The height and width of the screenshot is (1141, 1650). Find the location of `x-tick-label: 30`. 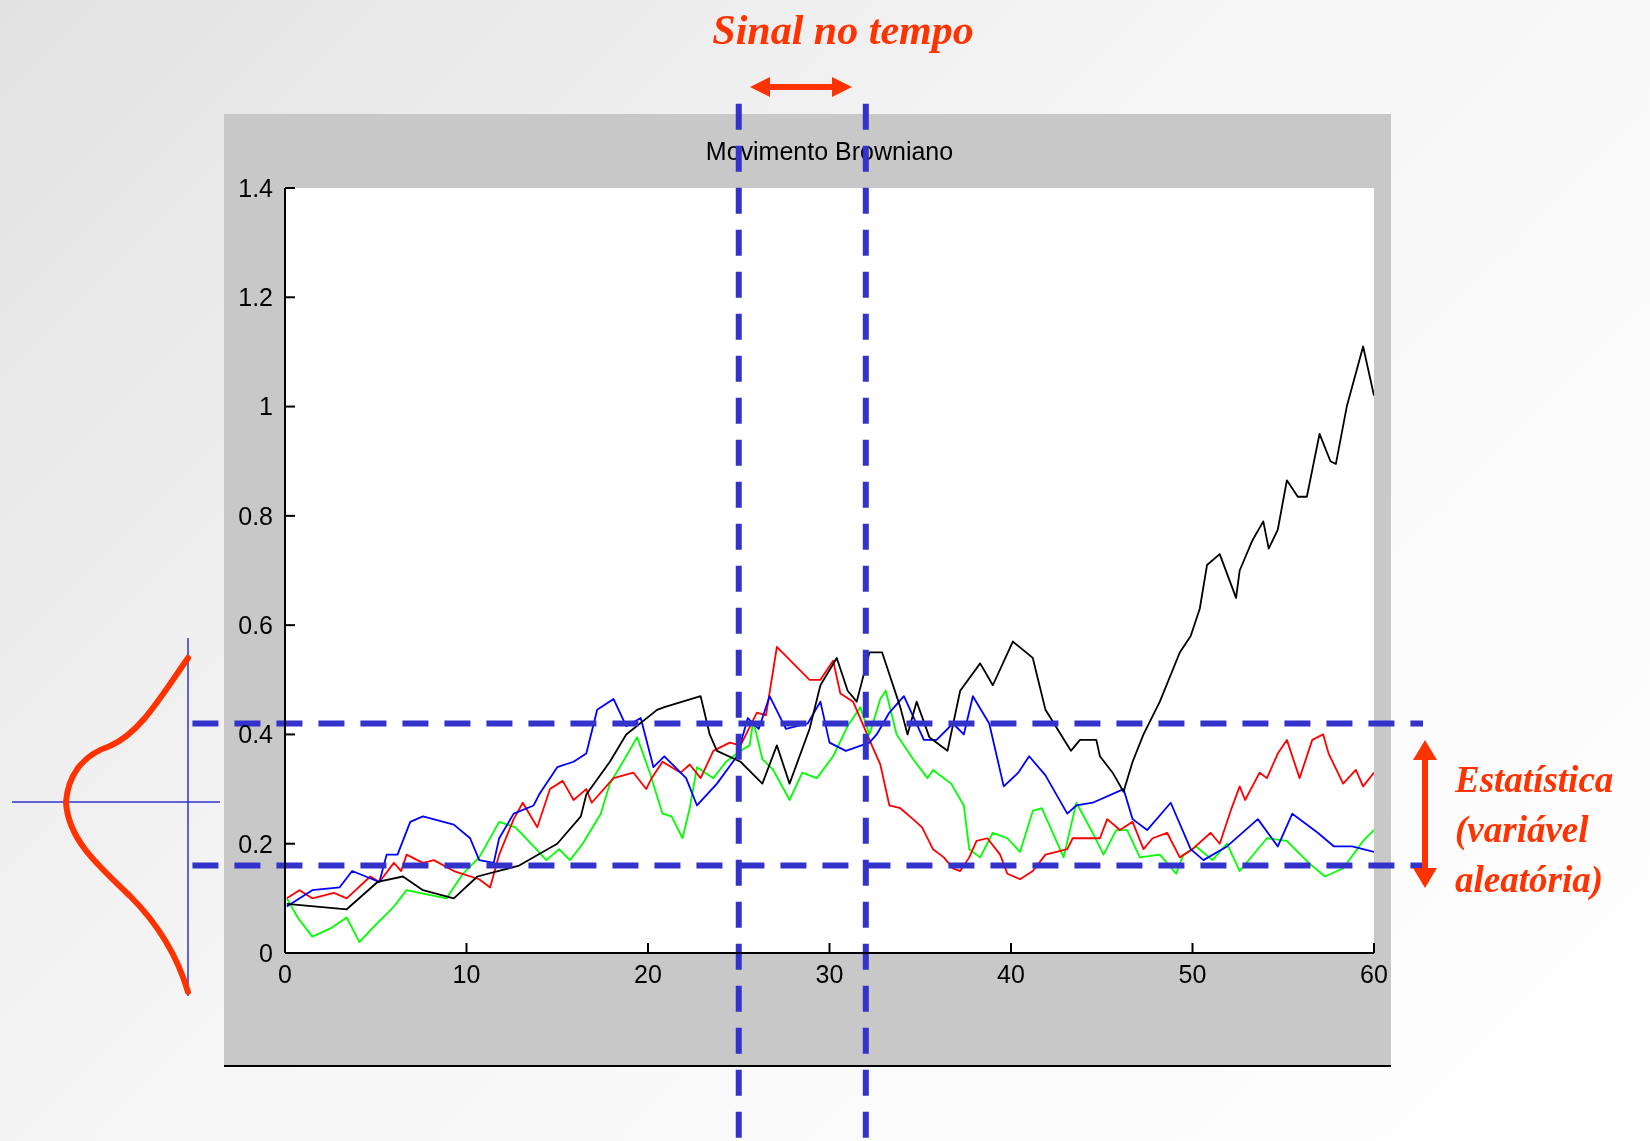

x-tick-label: 30 is located at coordinates (829, 973).